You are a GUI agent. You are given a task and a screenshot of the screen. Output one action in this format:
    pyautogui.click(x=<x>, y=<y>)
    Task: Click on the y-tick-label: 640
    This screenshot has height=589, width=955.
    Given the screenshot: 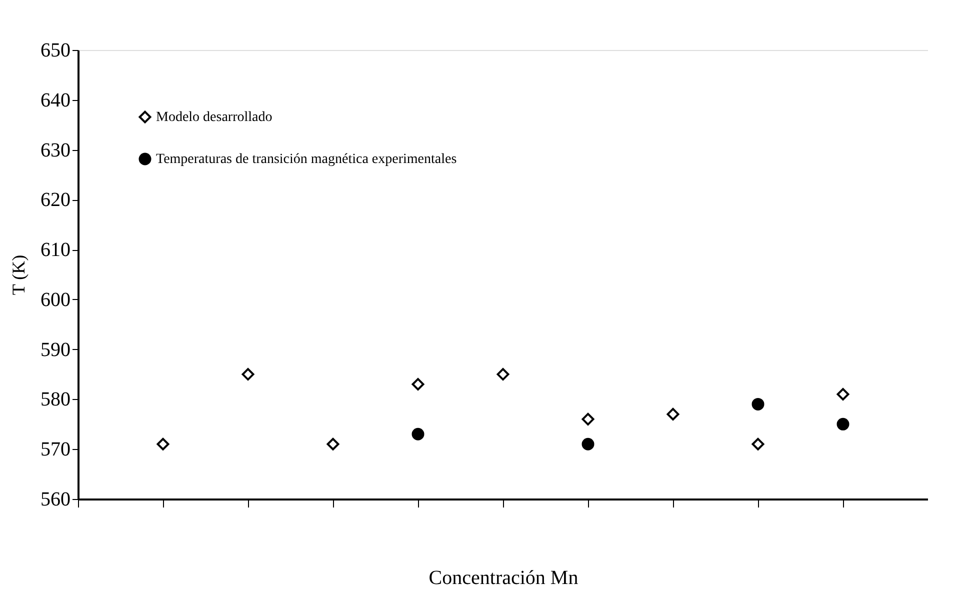 What is the action you would take?
    pyautogui.click(x=55, y=100)
    